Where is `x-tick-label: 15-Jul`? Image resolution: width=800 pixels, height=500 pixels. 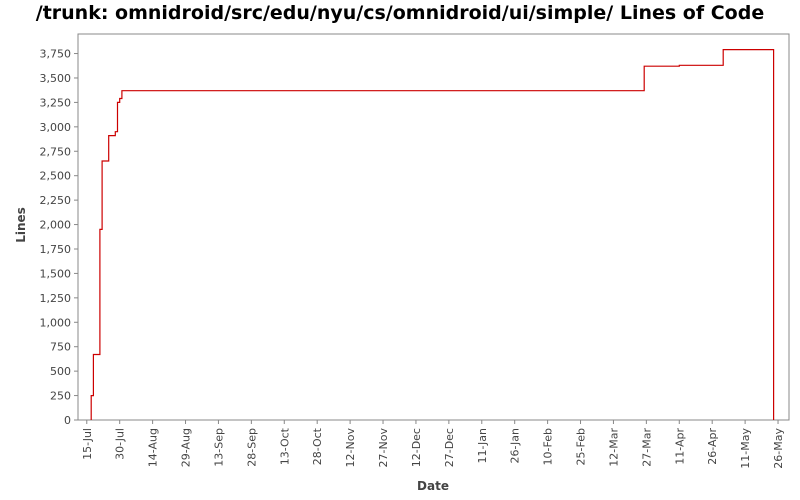
x-tick-label: 15-Jul is located at coordinates (87, 444).